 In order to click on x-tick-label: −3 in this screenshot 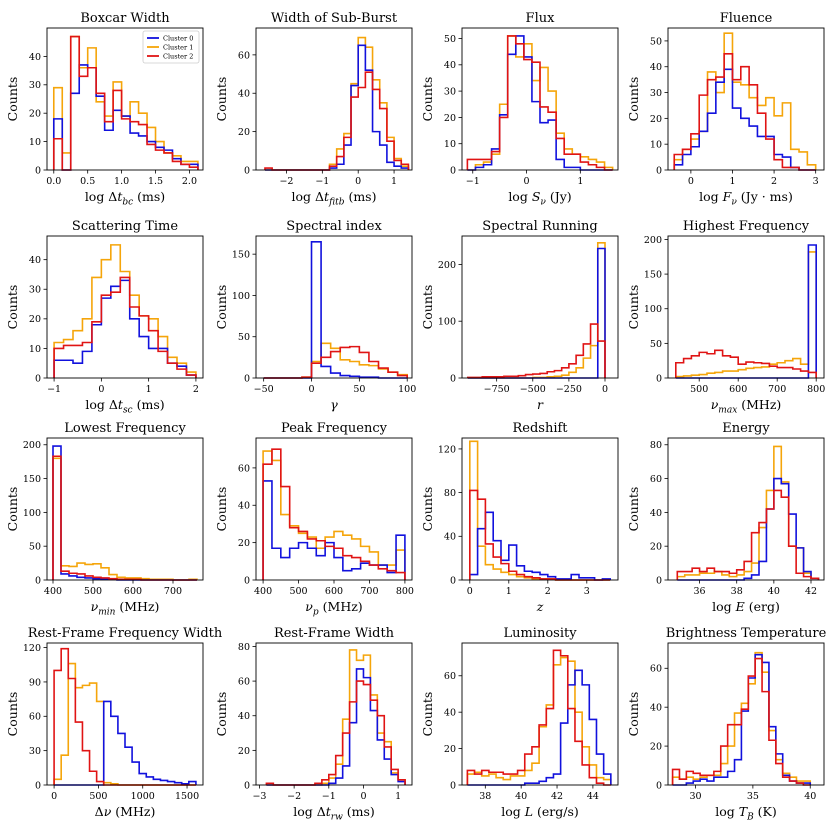, I will do `click(259, 796)`.